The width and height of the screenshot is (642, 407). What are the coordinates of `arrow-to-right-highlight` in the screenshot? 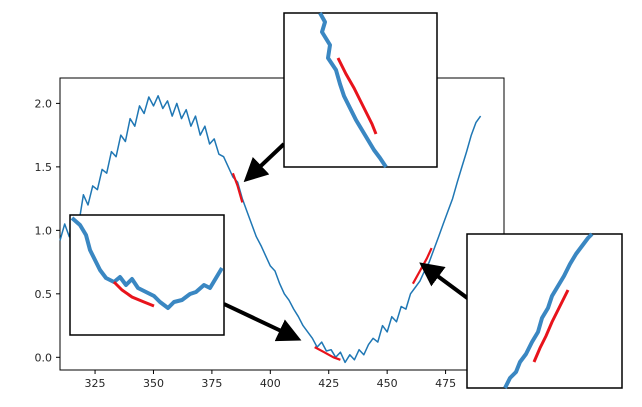 It's located at (445, 282).